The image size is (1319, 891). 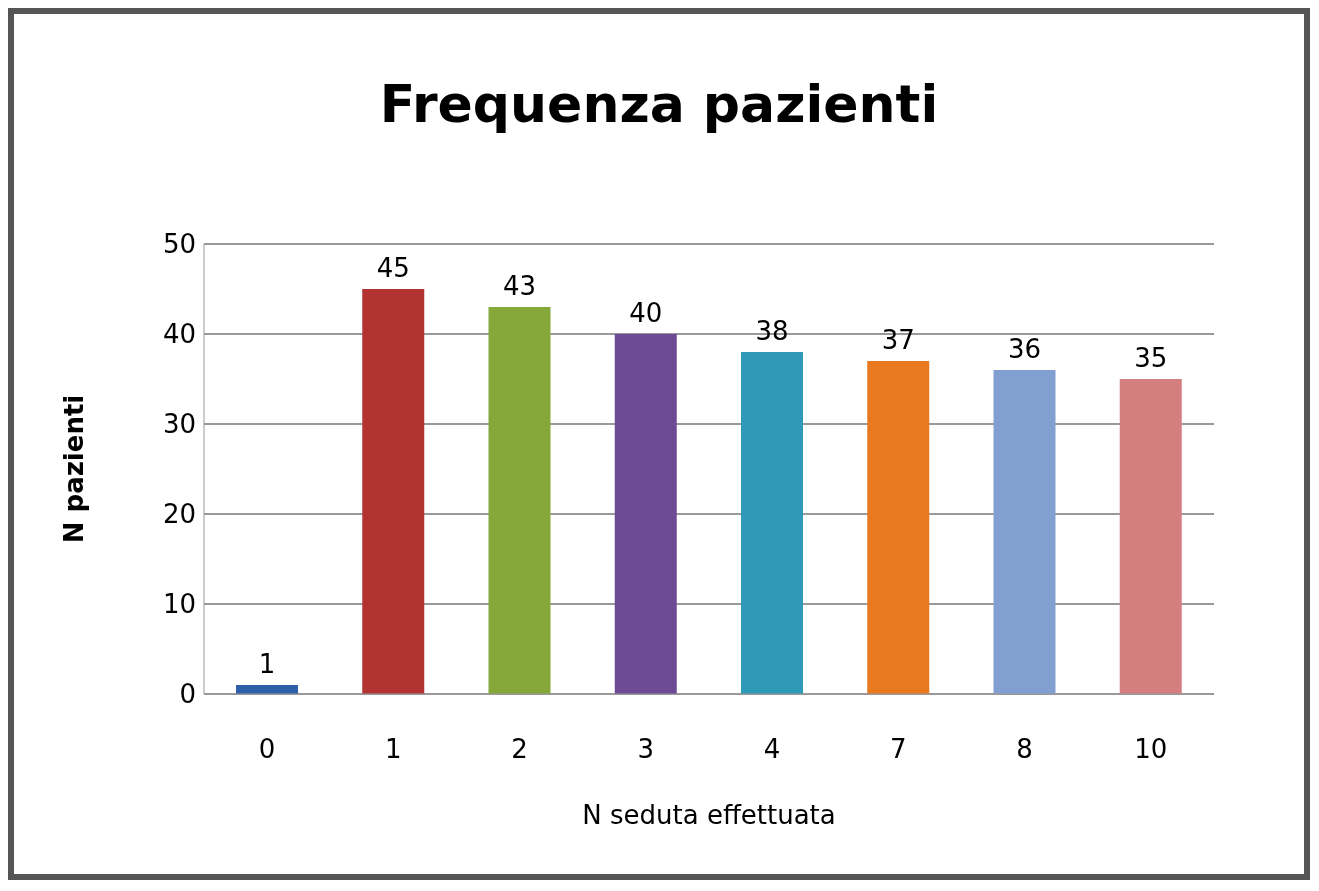 I want to click on data-label: 40, so click(x=646, y=313).